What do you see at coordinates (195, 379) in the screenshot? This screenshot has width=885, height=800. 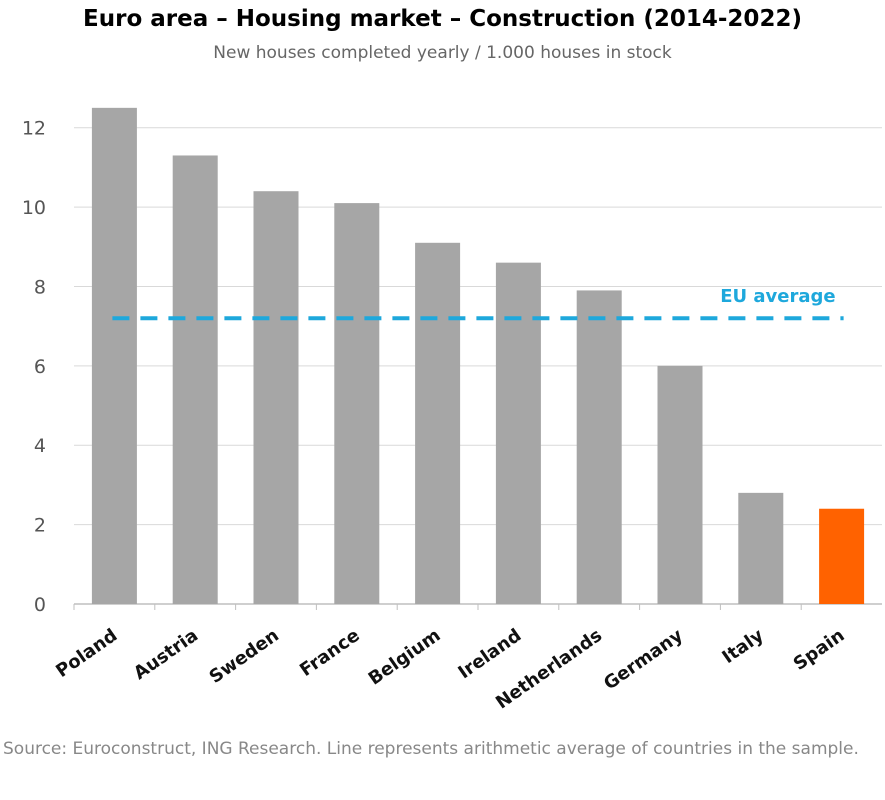 I see `bar-austria` at bounding box center [195, 379].